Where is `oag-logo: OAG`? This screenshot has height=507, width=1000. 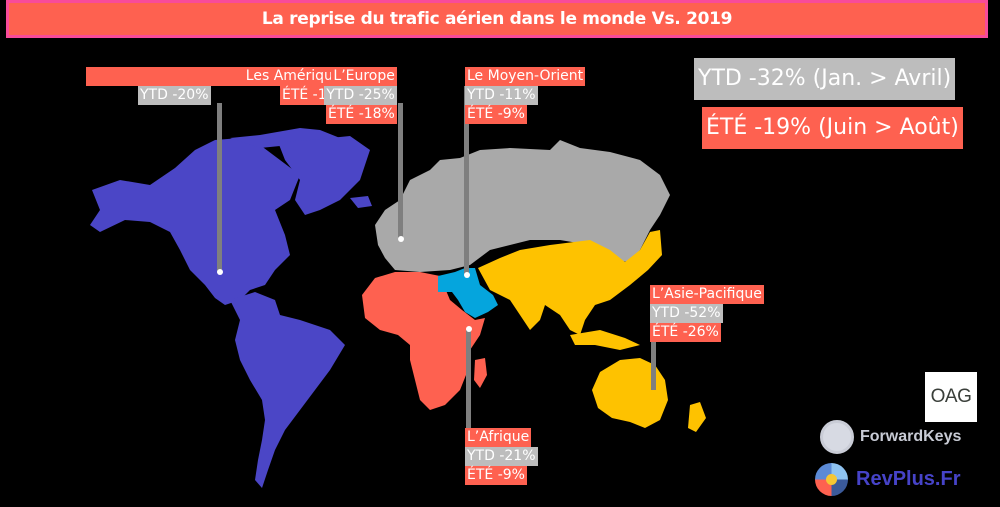
oag-logo: OAG is located at coordinates (951, 397).